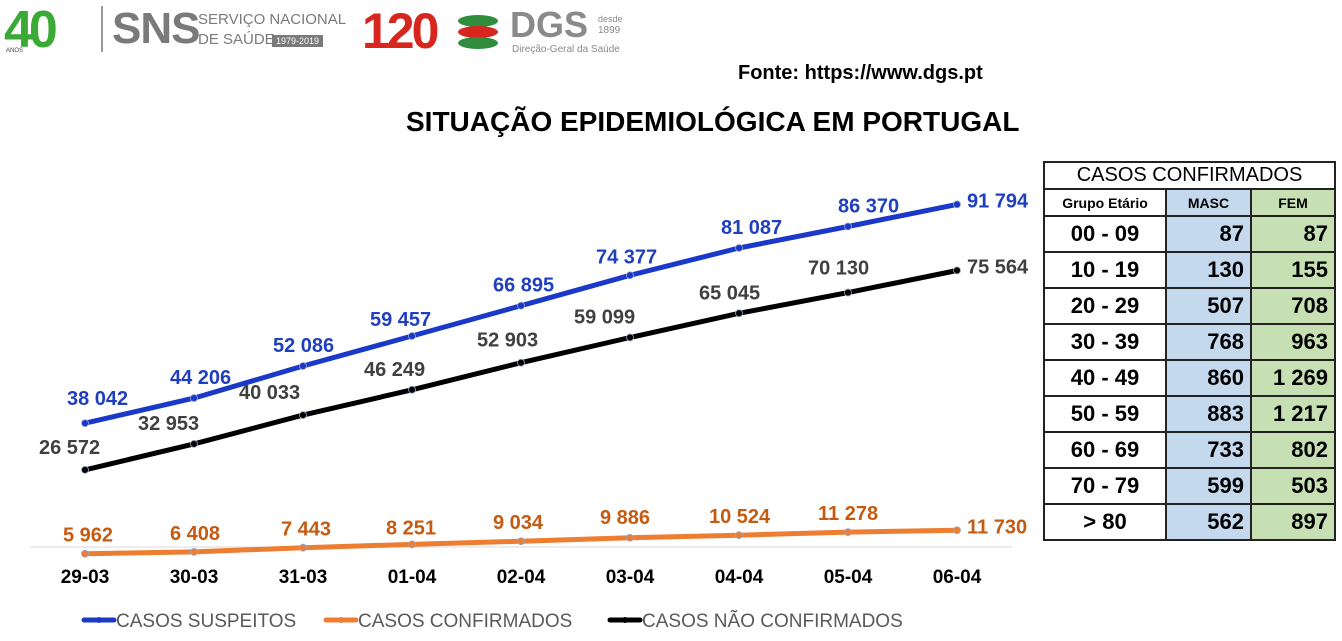 This screenshot has width=1342, height=641. What do you see at coordinates (1293, 202) in the screenshot?
I see `header-fem: FEM` at bounding box center [1293, 202].